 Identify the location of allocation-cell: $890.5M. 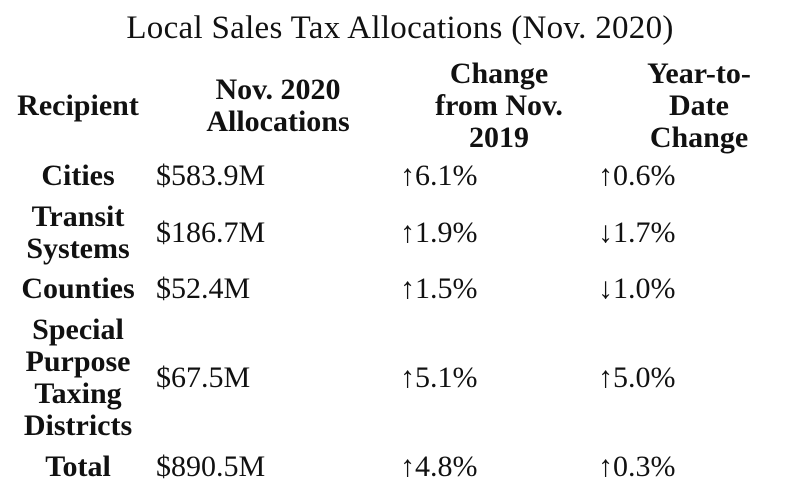
(211, 466).